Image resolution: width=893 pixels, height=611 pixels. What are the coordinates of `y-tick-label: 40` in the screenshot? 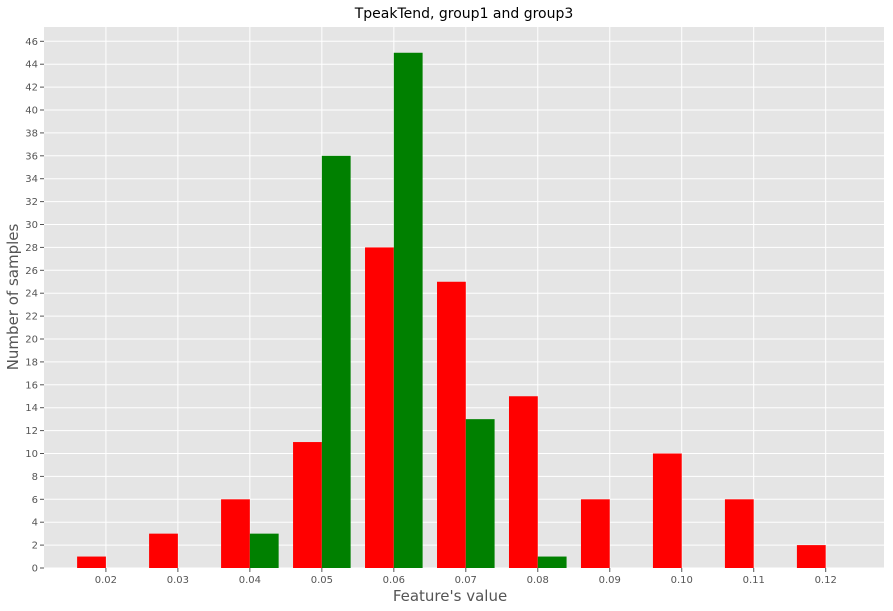 It's located at (31, 111).